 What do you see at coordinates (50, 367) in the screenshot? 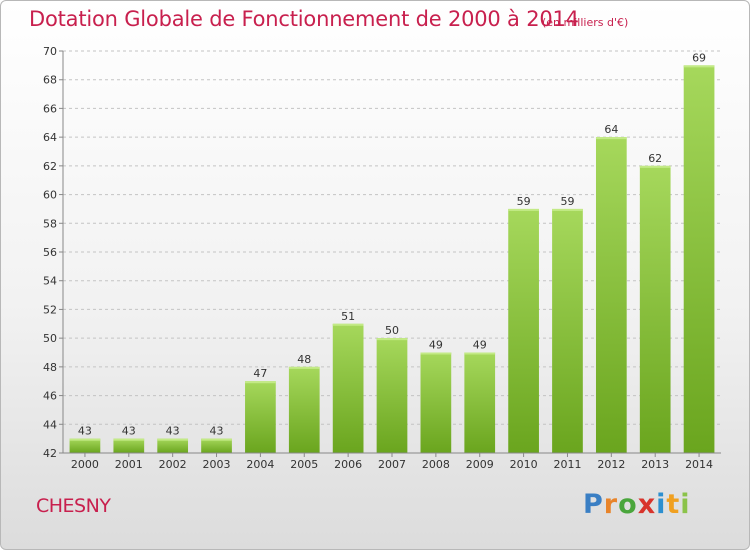
I see `y-tick-label: 48` at bounding box center [50, 367].